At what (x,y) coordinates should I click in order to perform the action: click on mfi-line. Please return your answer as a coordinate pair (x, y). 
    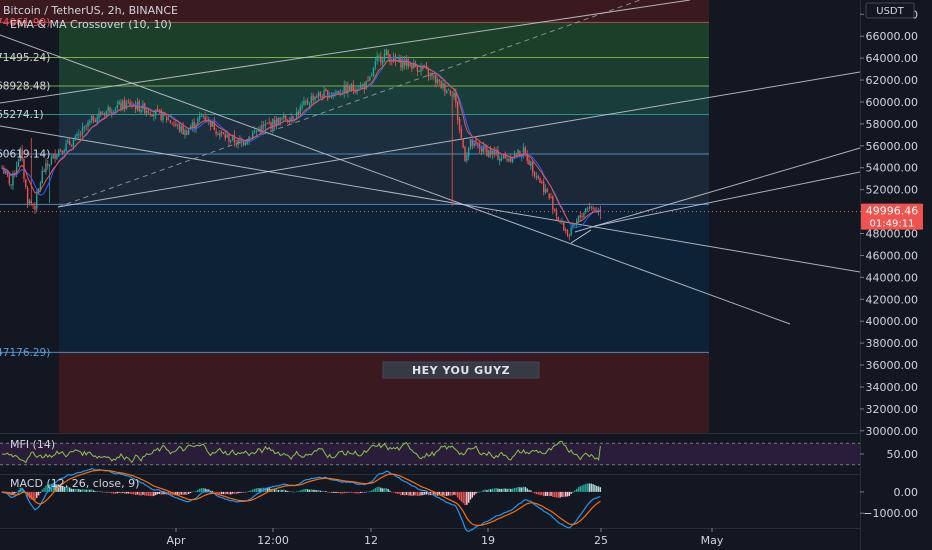
    Looking at the image, I should click on (301, 452).